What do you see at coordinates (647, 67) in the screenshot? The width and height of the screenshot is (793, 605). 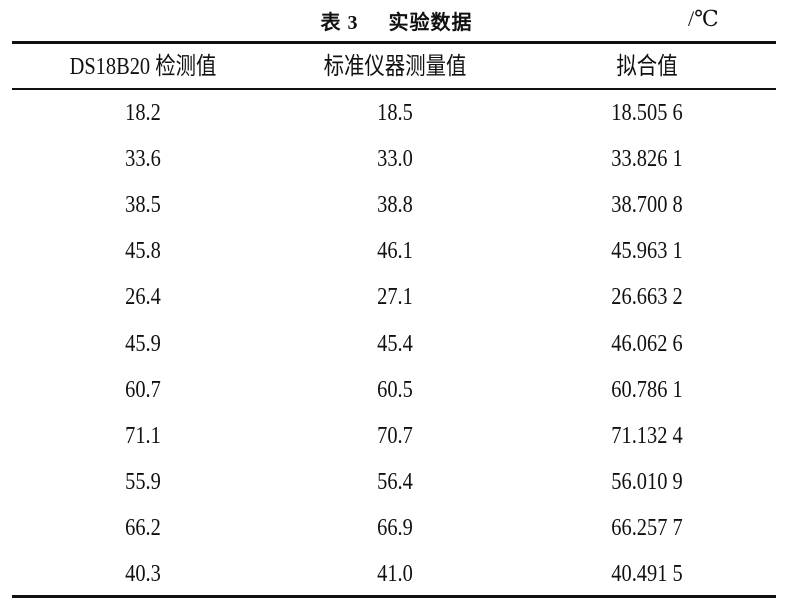 I see `header-fitted: 拟合值` at bounding box center [647, 67].